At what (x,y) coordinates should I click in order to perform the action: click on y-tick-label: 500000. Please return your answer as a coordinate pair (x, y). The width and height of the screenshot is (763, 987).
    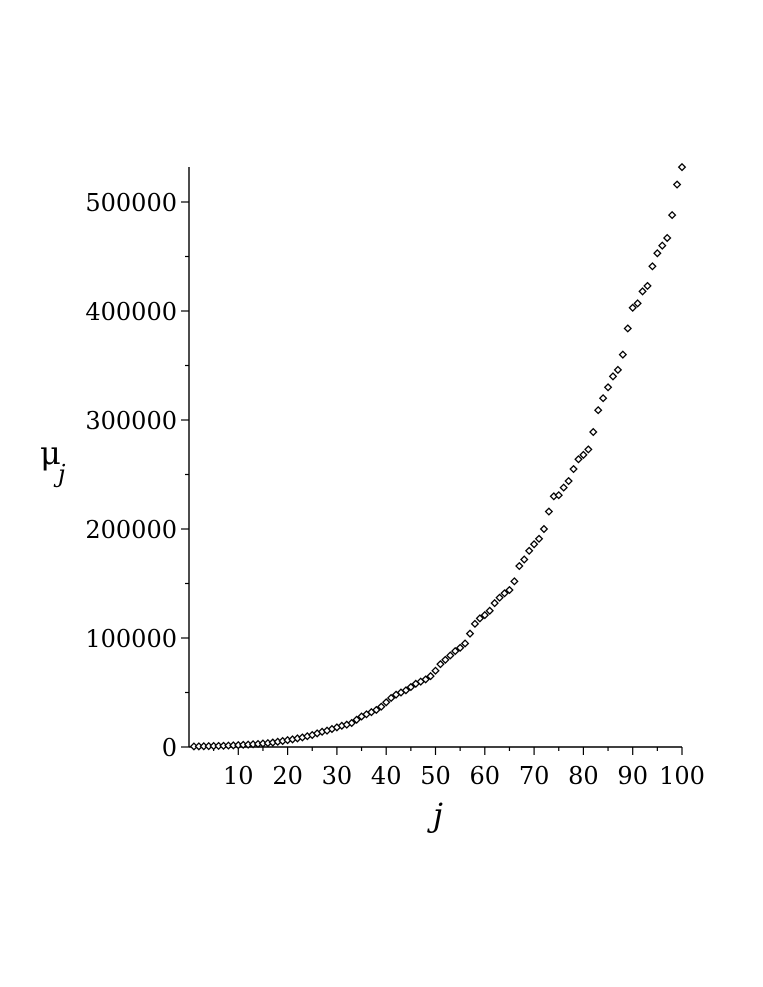
    Looking at the image, I should click on (131, 203).